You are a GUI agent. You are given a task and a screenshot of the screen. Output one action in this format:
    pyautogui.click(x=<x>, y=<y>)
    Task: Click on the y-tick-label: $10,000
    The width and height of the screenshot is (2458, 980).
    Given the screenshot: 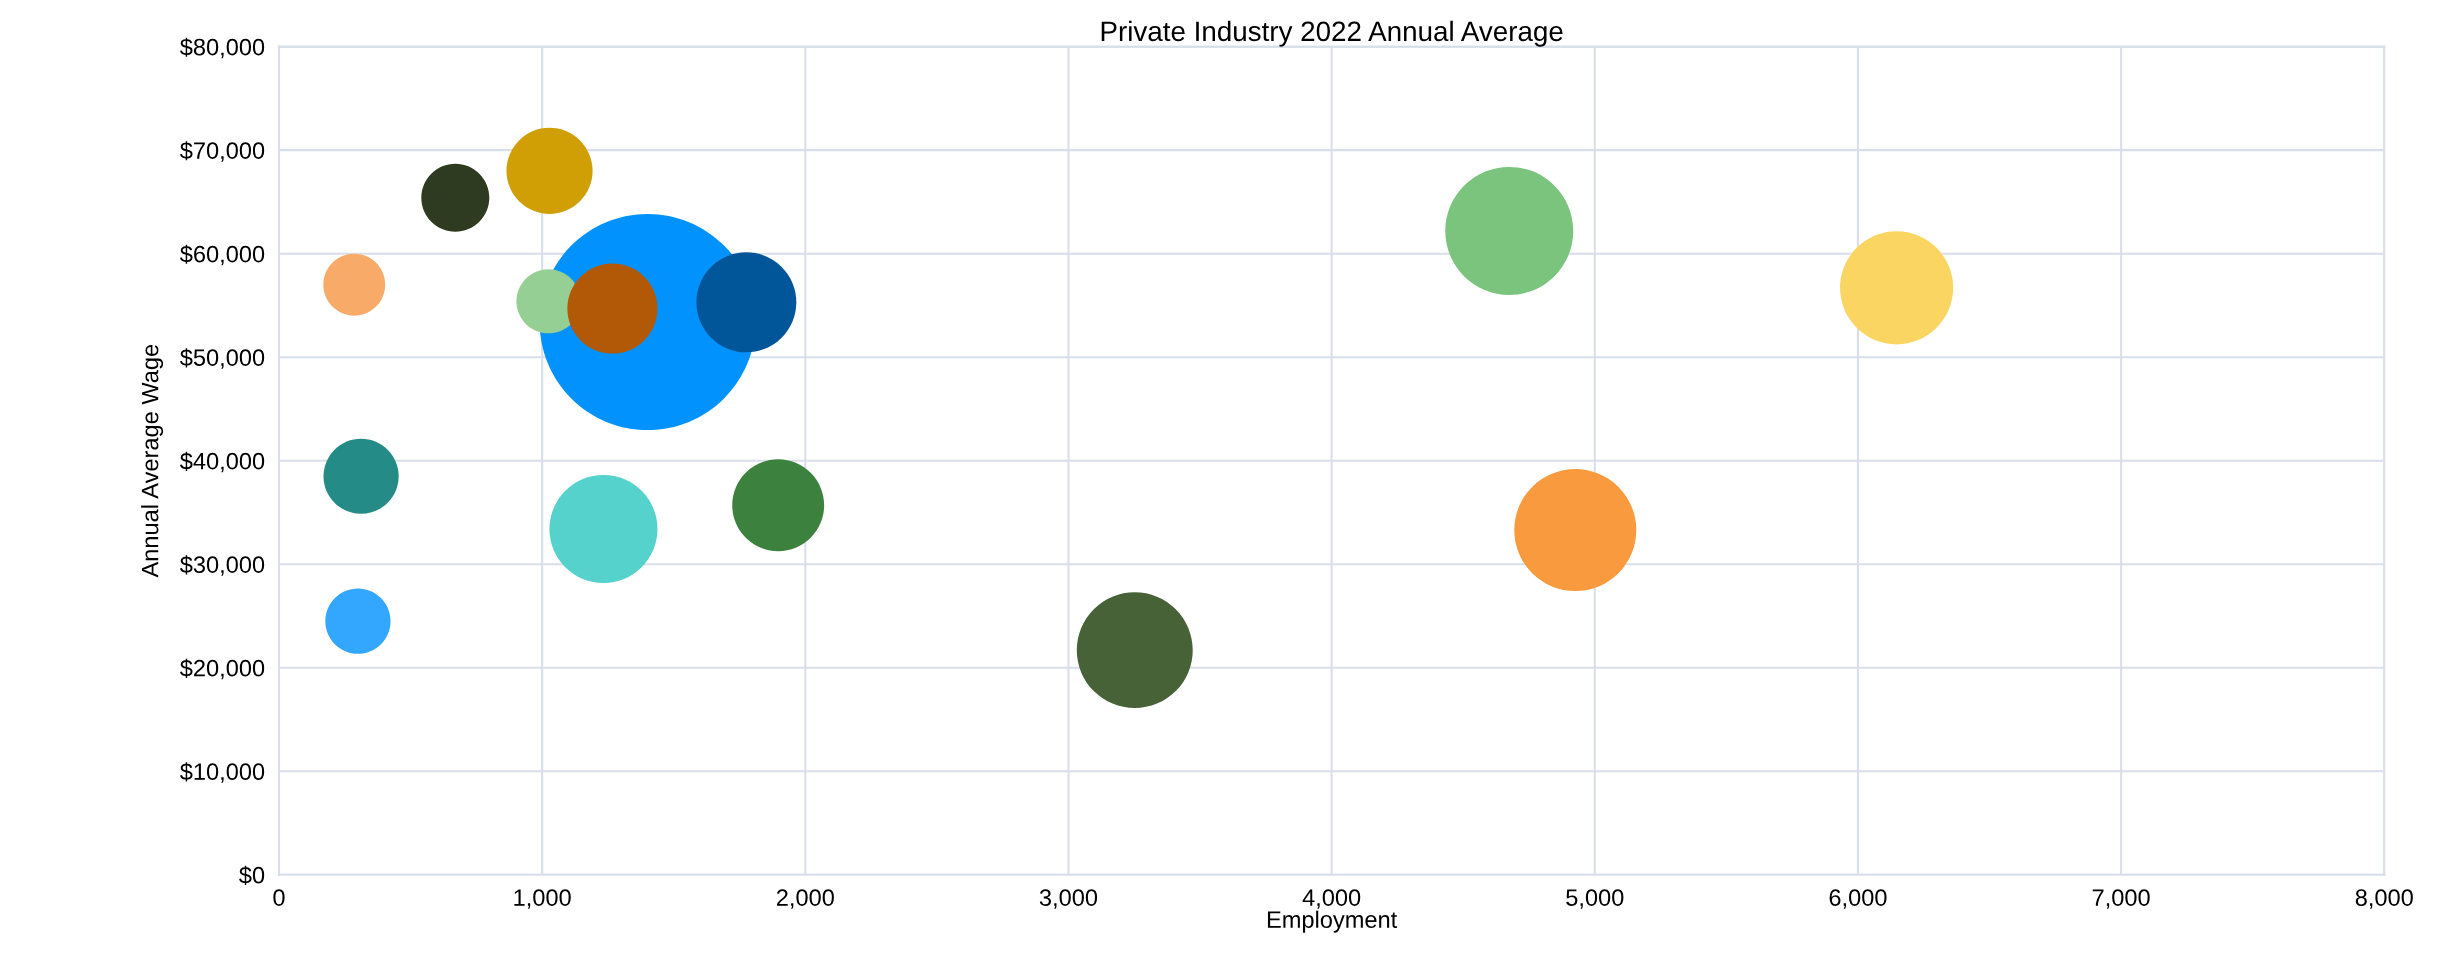 What is the action you would take?
    pyautogui.click(x=222, y=772)
    